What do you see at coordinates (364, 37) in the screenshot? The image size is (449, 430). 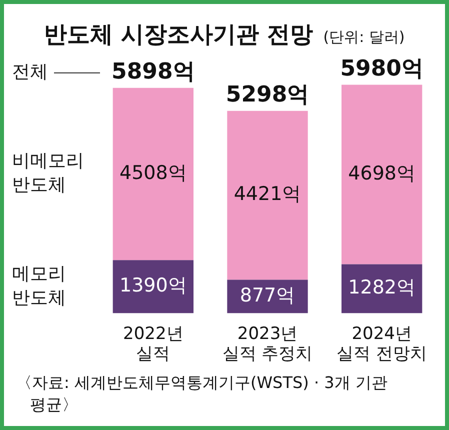 I see `chart-subtitle: (단위: 달러)` at bounding box center [364, 37].